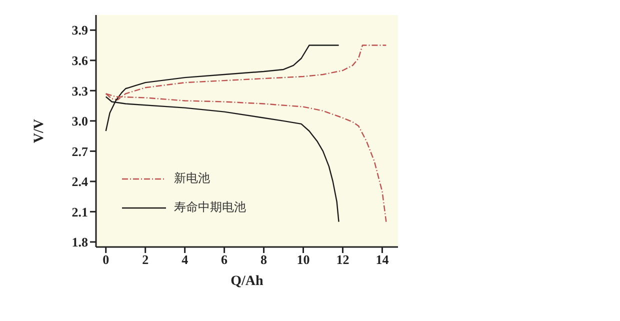 This screenshot has width=620, height=321. Describe the element at coordinates (39, 131) in the screenshot. I see `y-axis-title: V/V` at that location.